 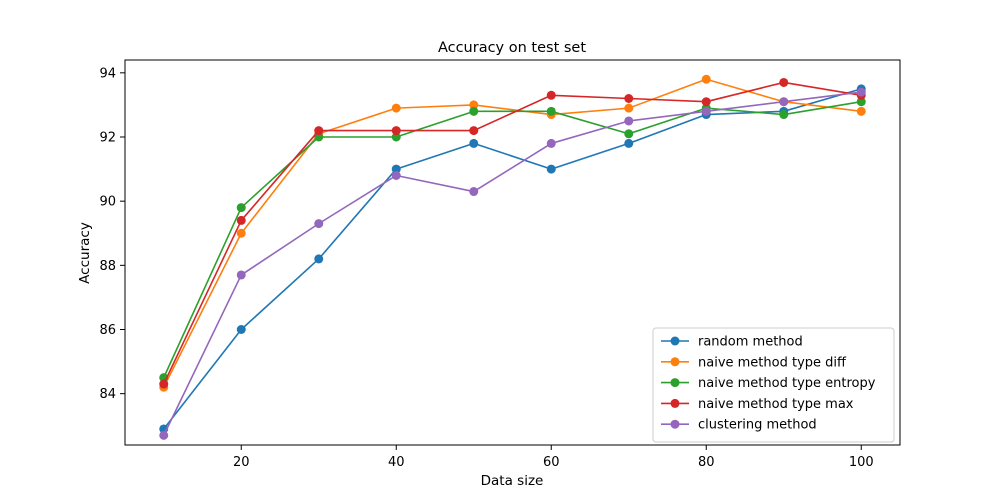 I want to click on legend-item: naive method type max, so click(x=757, y=404).